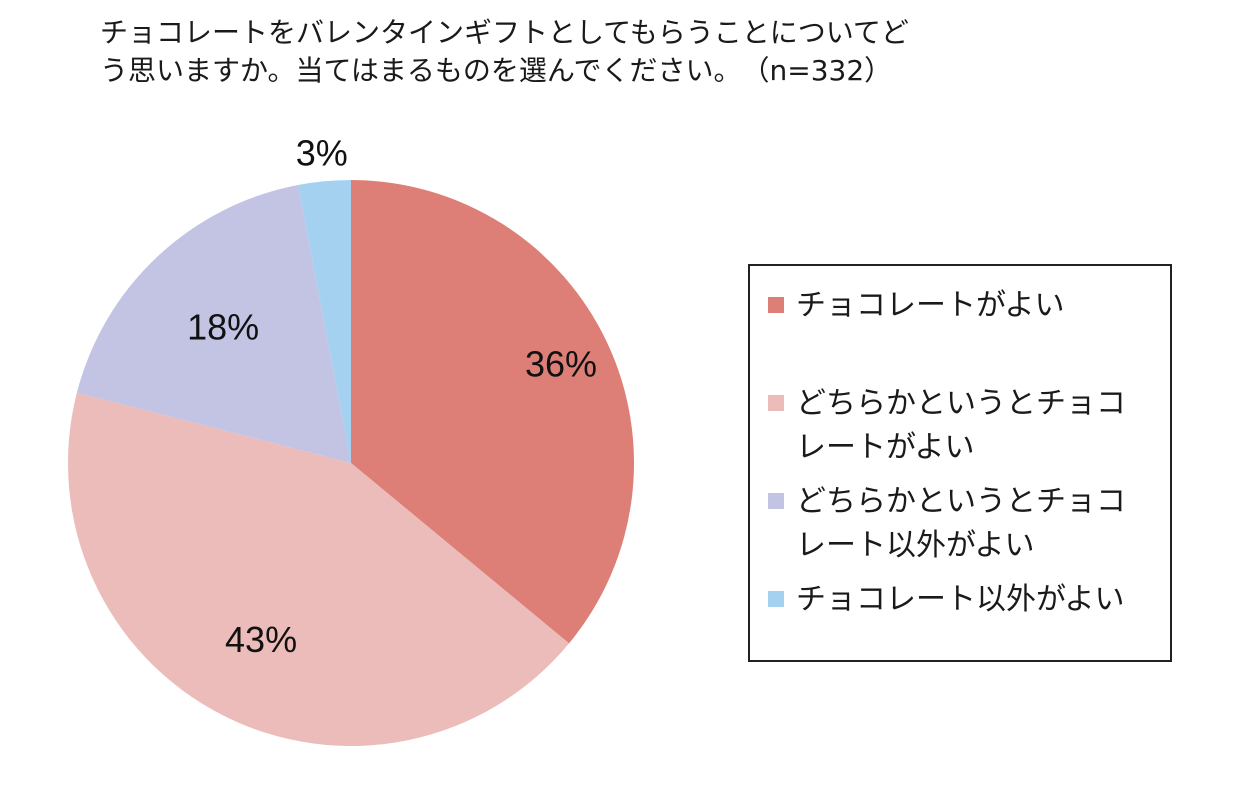  What do you see at coordinates (930, 305) in the screenshot?
I see `legend-label-line: チョコレートがよい` at bounding box center [930, 305].